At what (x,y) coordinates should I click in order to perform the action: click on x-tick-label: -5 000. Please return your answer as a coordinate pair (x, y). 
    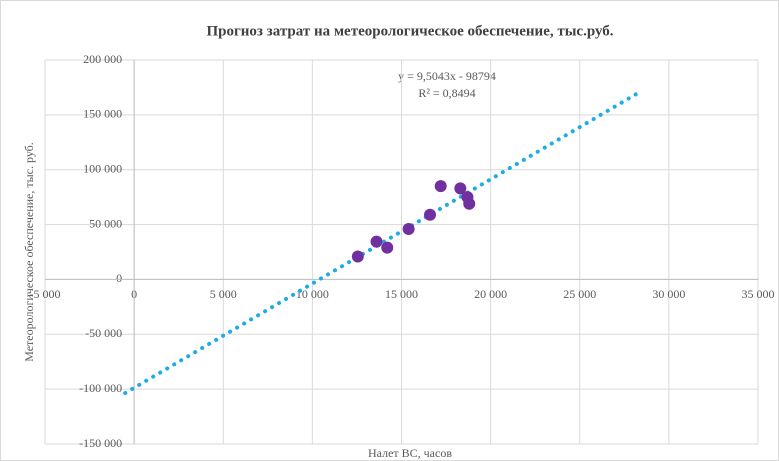
    Looking at the image, I should click on (45, 294).